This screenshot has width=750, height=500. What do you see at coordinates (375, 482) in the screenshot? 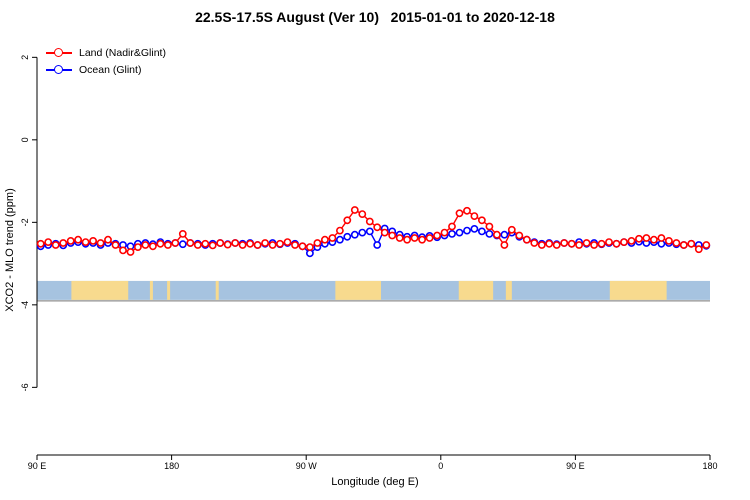
I see `x-axis-label: Longitude (deg E)` at bounding box center [375, 482].